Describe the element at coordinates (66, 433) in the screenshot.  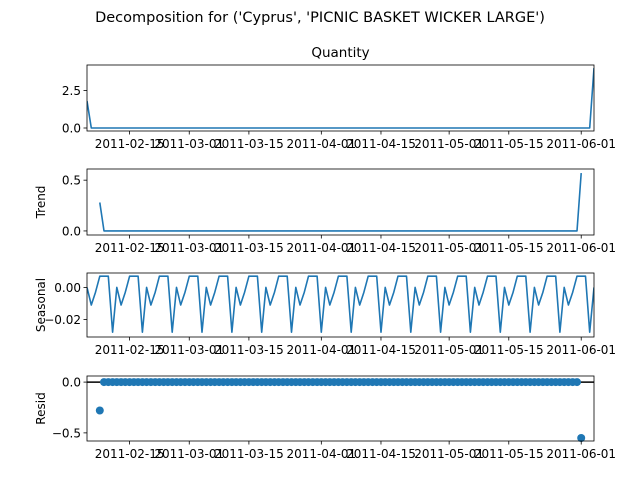
I see `y-tick-label: −0.5` at that location.